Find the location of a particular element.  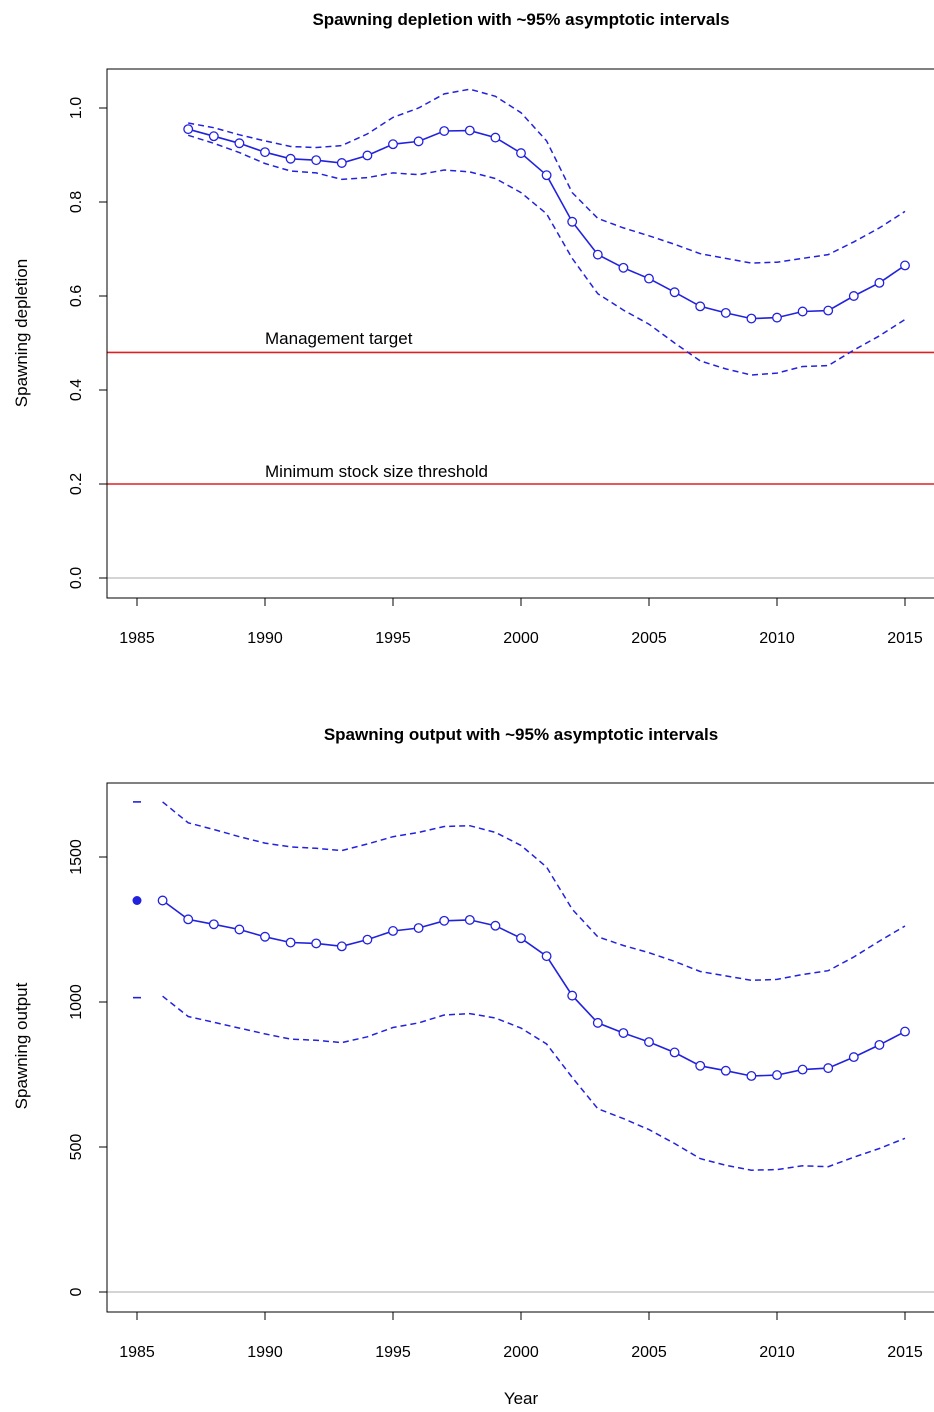

y-tick-label: 0.8 is located at coordinates (76, 202).